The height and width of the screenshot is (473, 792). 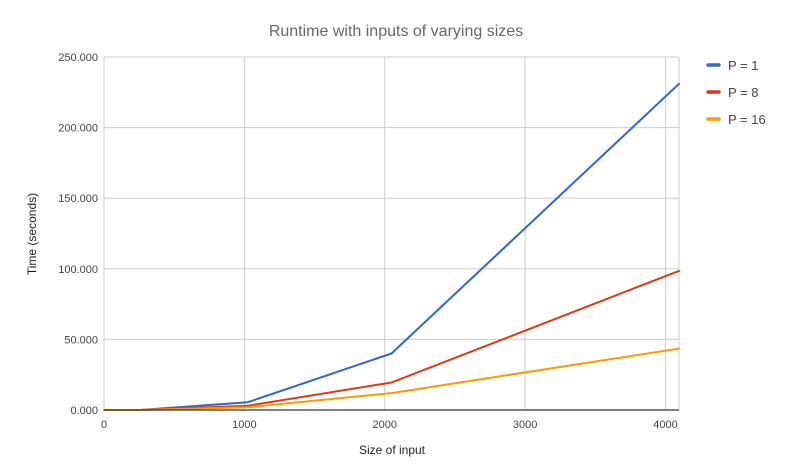 What do you see at coordinates (78, 58) in the screenshot?
I see `y-tick-label: 250.000` at bounding box center [78, 58].